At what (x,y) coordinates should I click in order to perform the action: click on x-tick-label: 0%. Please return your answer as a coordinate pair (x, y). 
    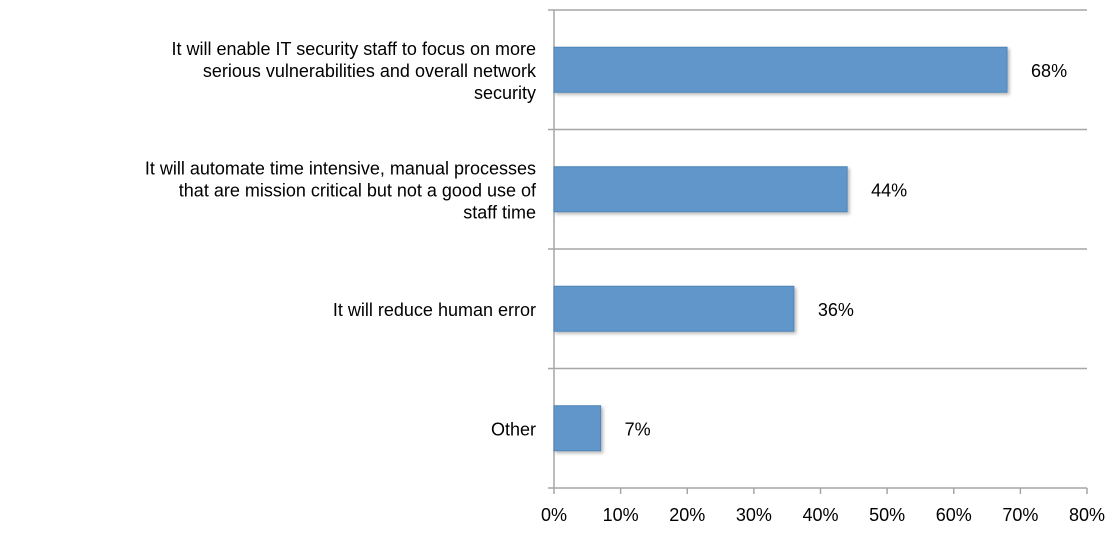
    Looking at the image, I should click on (554, 515).